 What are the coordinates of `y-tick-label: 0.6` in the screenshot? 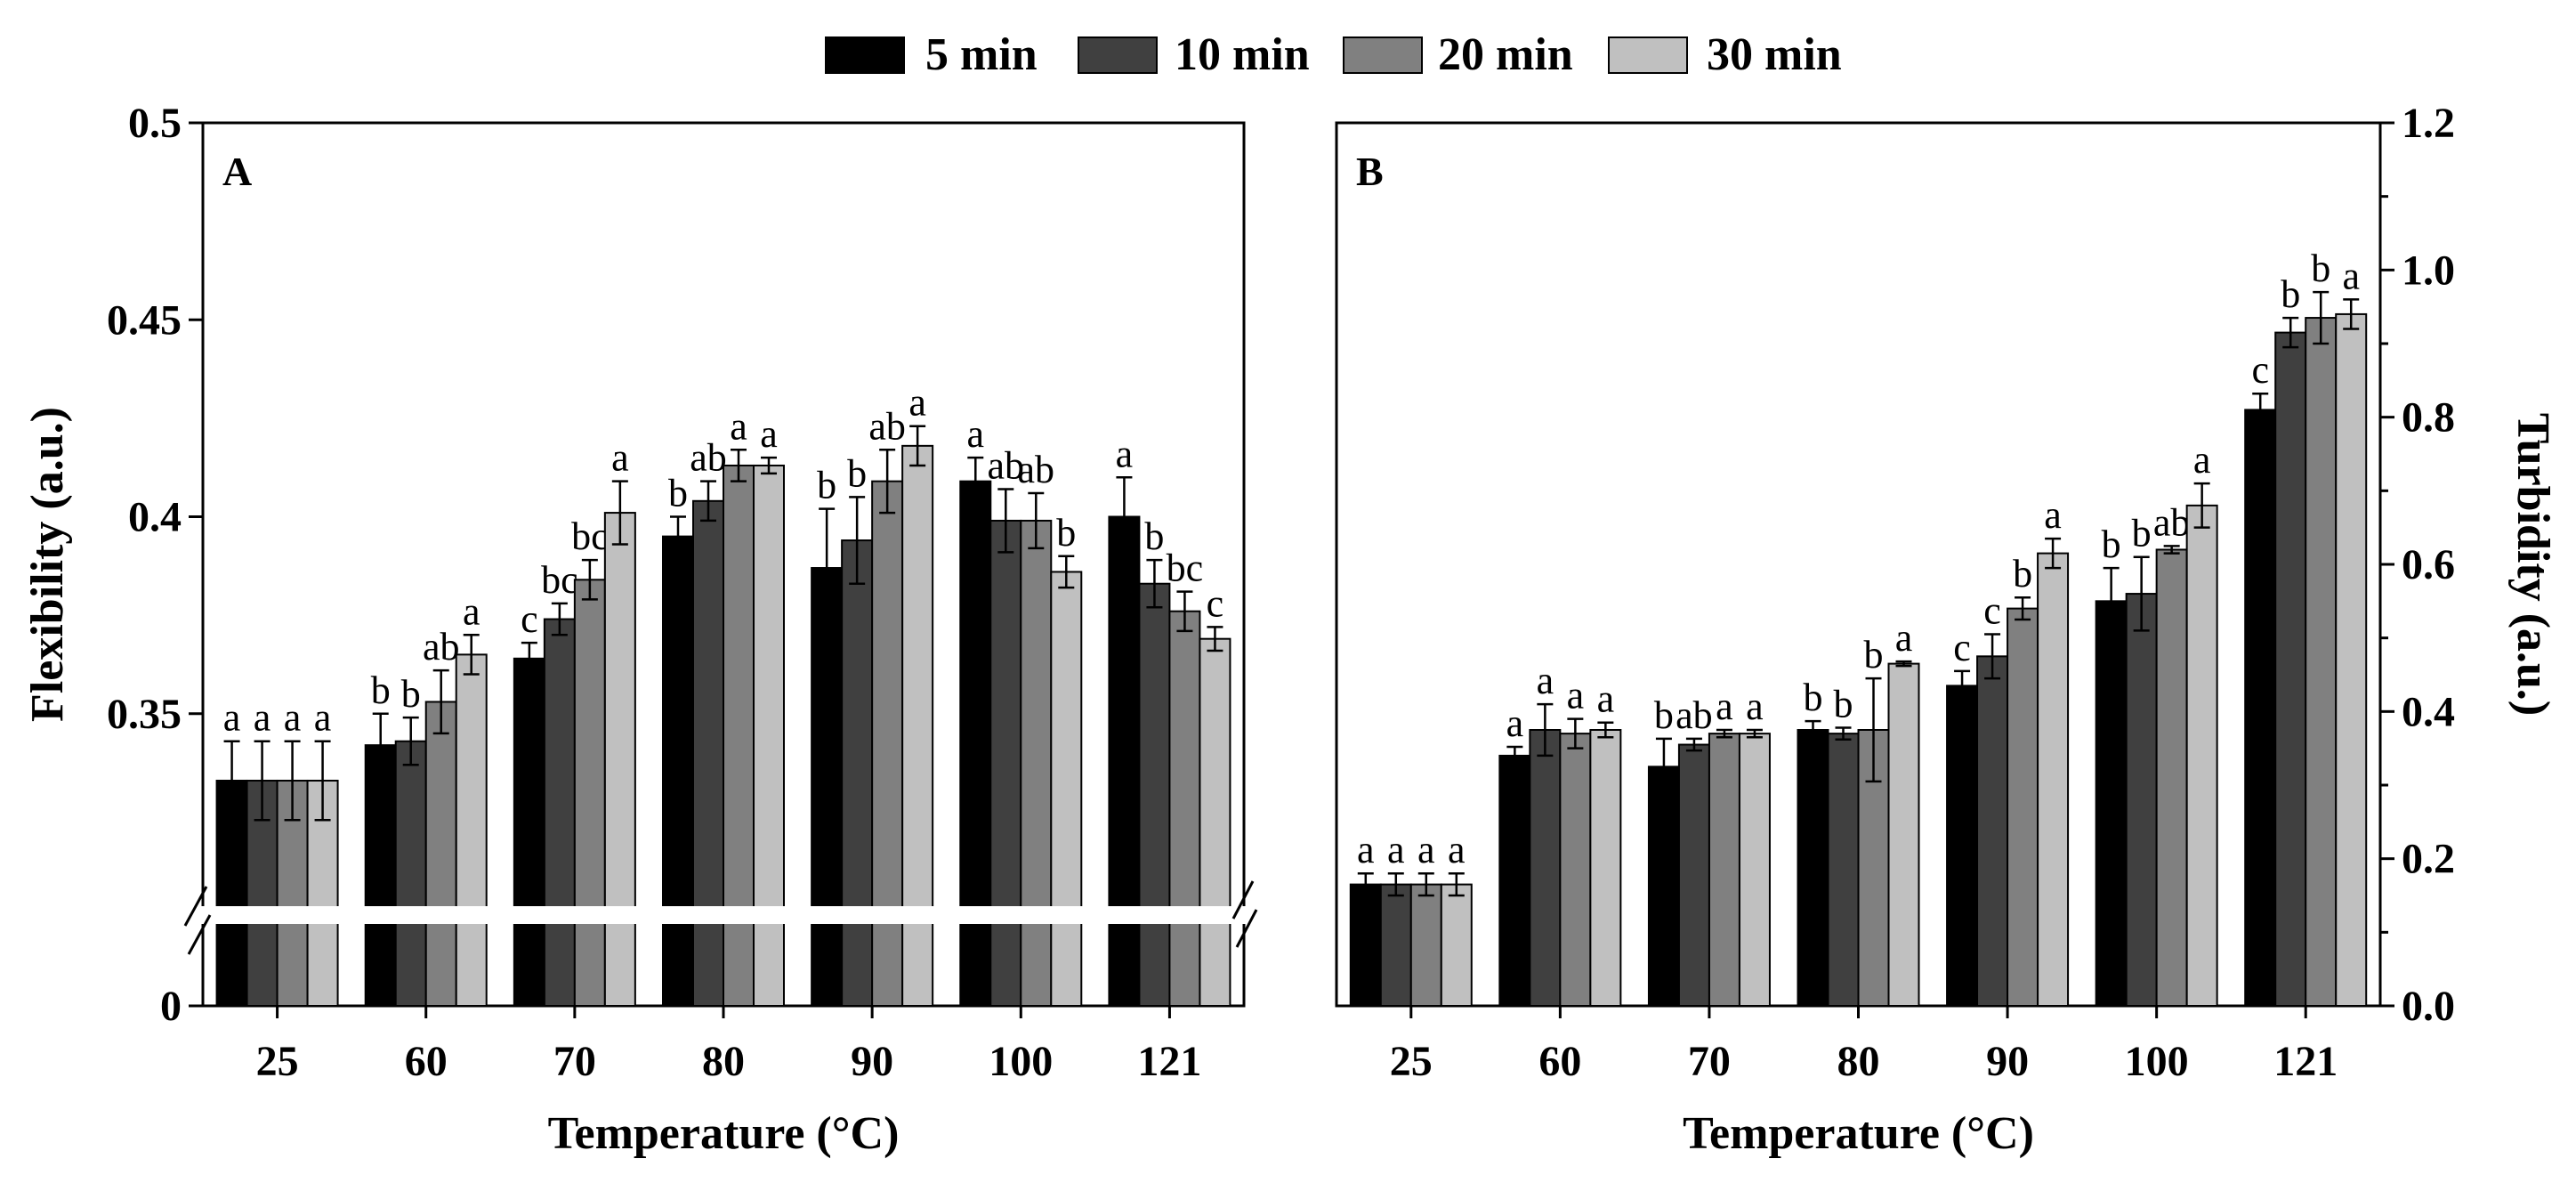 It's located at (2428, 564).